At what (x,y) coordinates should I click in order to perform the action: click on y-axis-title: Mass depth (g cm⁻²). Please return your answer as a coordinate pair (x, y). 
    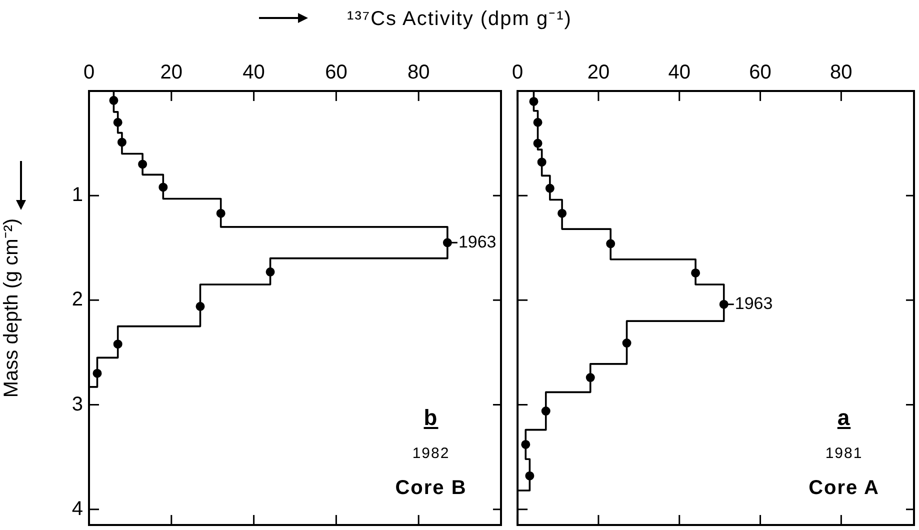
    Looking at the image, I should click on (11, 308).